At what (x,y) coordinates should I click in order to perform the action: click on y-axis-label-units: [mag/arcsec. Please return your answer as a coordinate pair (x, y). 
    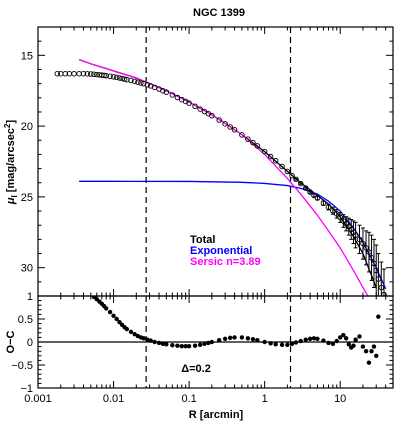
    Looking at the image, I should click on (11, 161).